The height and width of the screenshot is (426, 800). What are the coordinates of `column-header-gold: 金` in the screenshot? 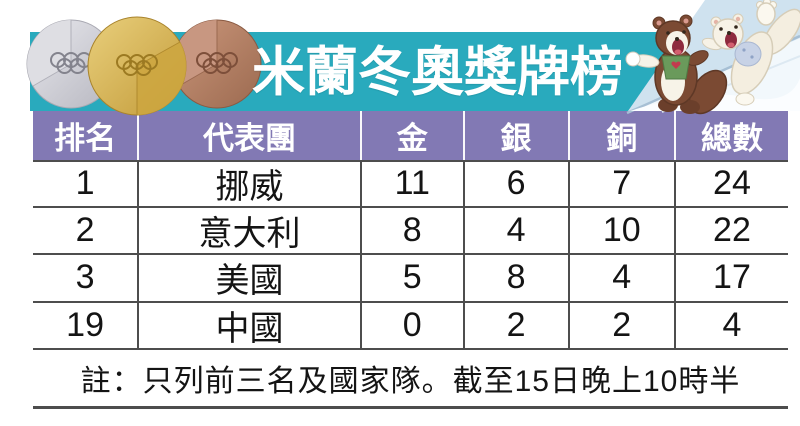 It's located at (411, 135).